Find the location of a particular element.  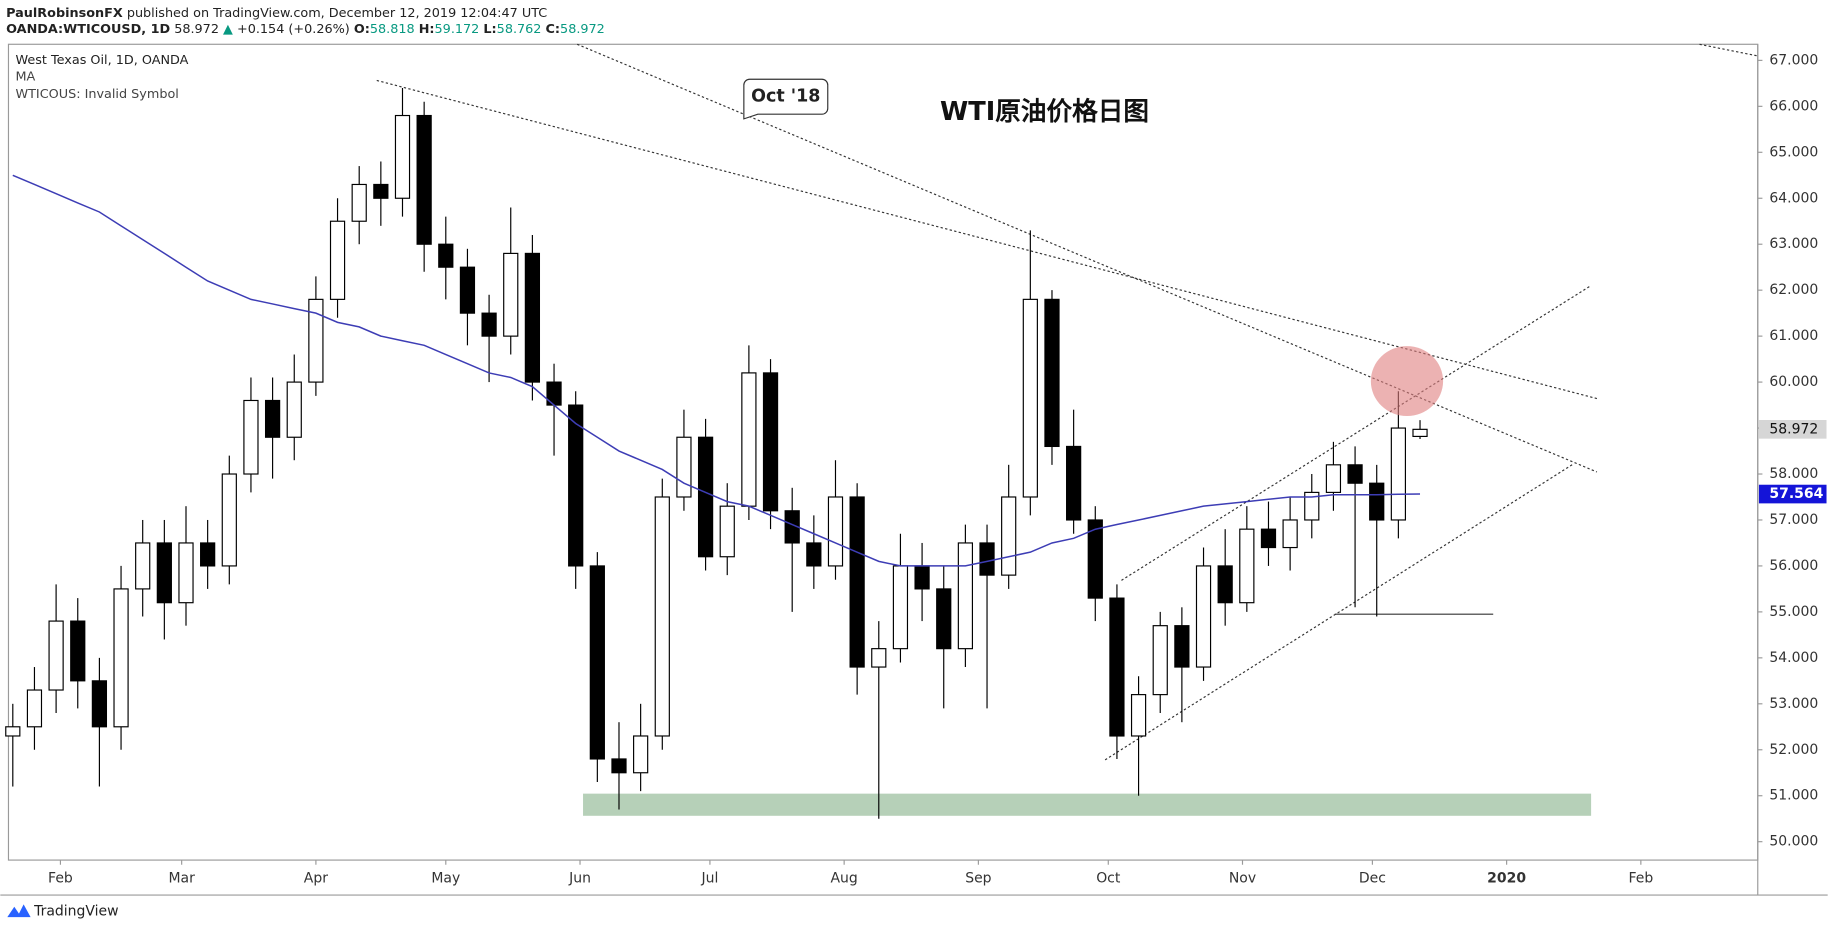

x-tick-label: Mar is located at coordinates (181, 879).